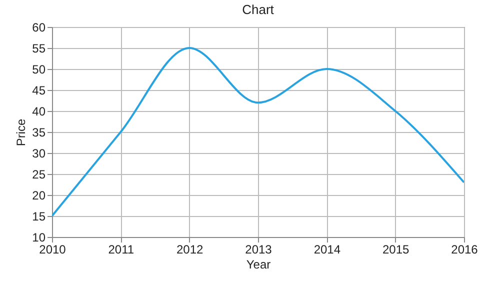 This screenshot has height=300, width=500. Describe the element at coordinates (39, 69) in the screenshot. I see `y-tick-label: 50` at that location.